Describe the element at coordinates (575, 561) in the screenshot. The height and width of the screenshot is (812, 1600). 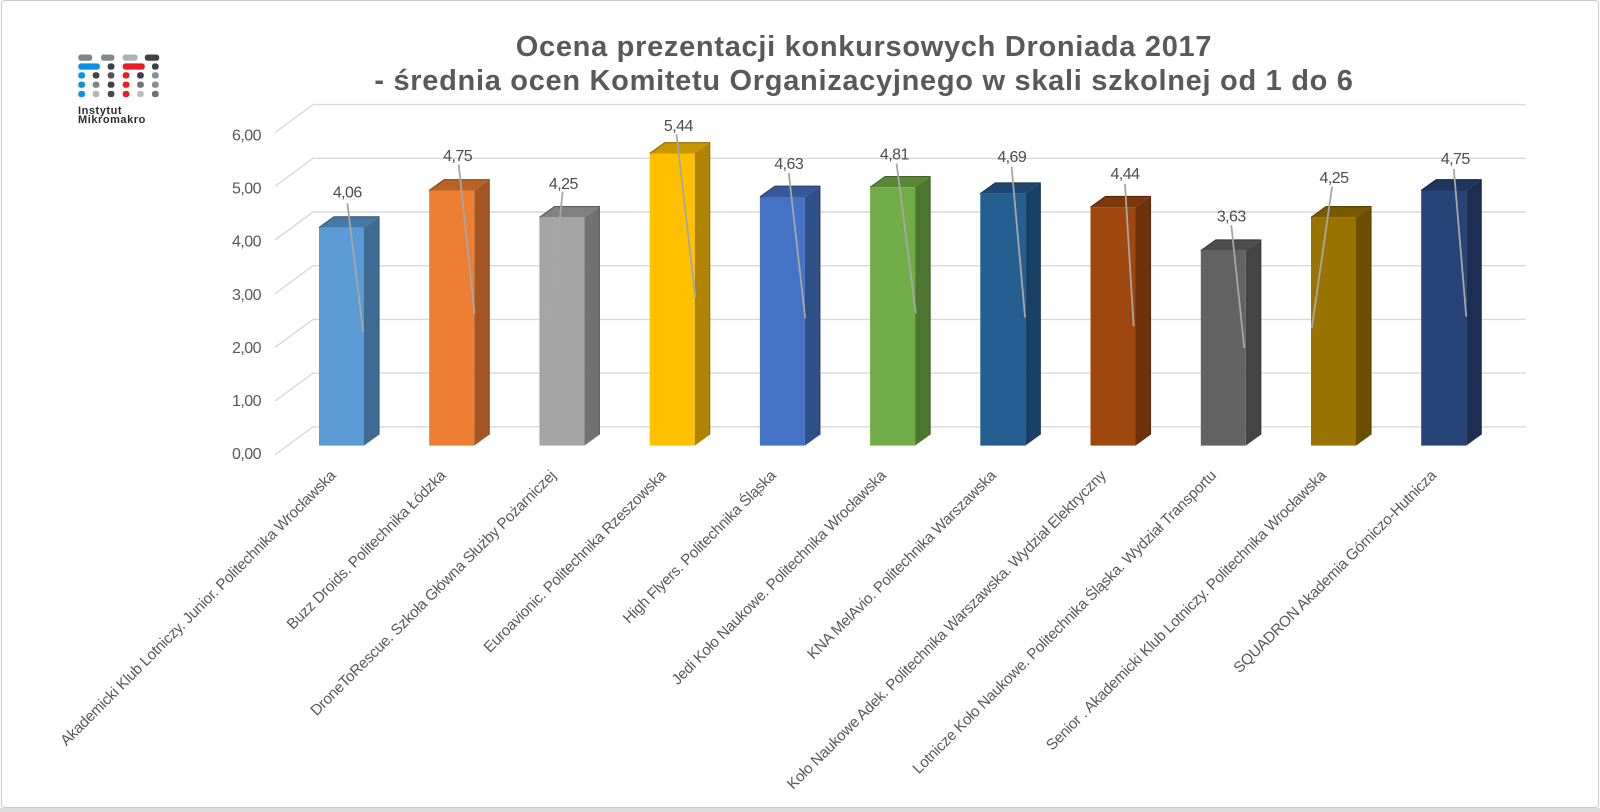
I see `svg-text:Euroavionic. Politechnika Rzes: Euroavionic. Politechnika Rzeszowska` at that location.